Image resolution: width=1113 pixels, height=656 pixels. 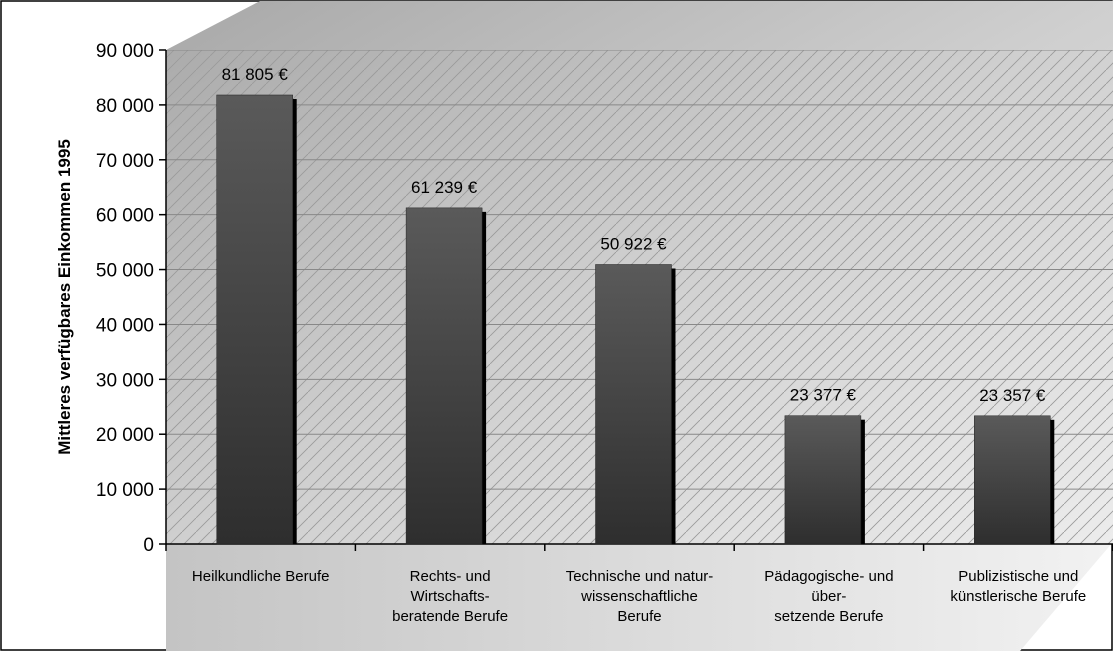 I want to click on y-tick-label: 50 000, so click(x=125, y=271).